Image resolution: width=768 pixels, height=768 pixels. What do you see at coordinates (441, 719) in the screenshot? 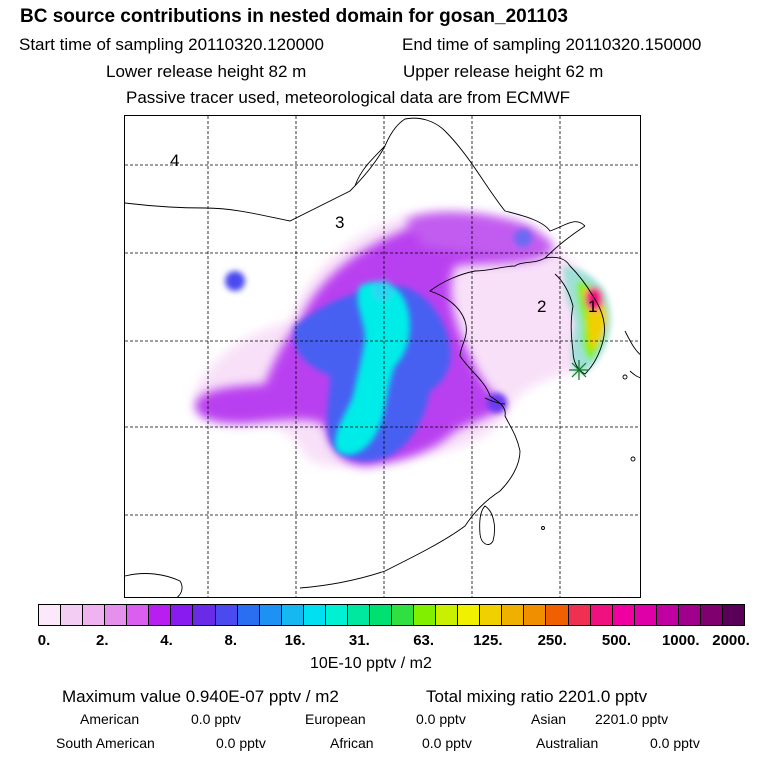
I see `european-value: 0.0 pptv` at bounding box center [441, 719].